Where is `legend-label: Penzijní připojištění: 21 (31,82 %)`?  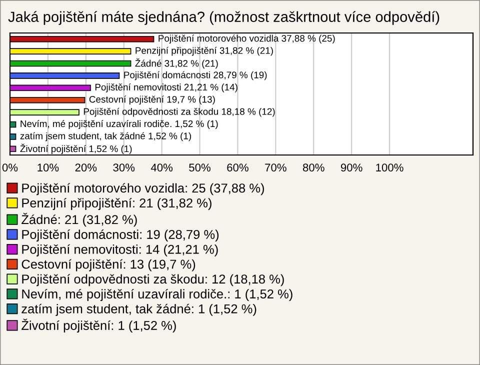
legend-label: Penzijní připojištění: 21 (31,82 %) is located at coordinates (117, 204).